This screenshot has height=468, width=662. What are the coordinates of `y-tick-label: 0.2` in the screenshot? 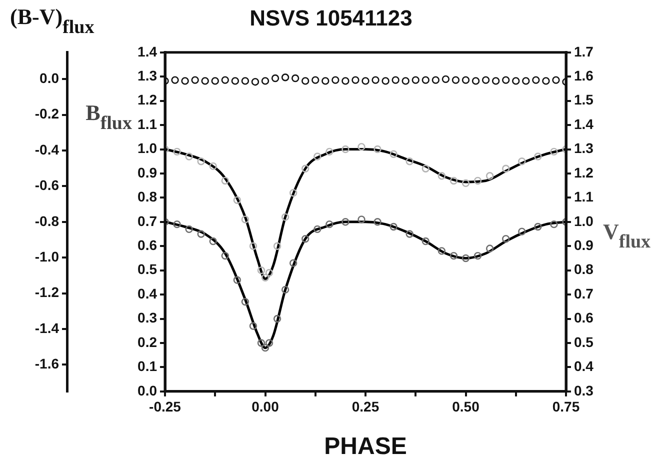 It's located at (148, 342).